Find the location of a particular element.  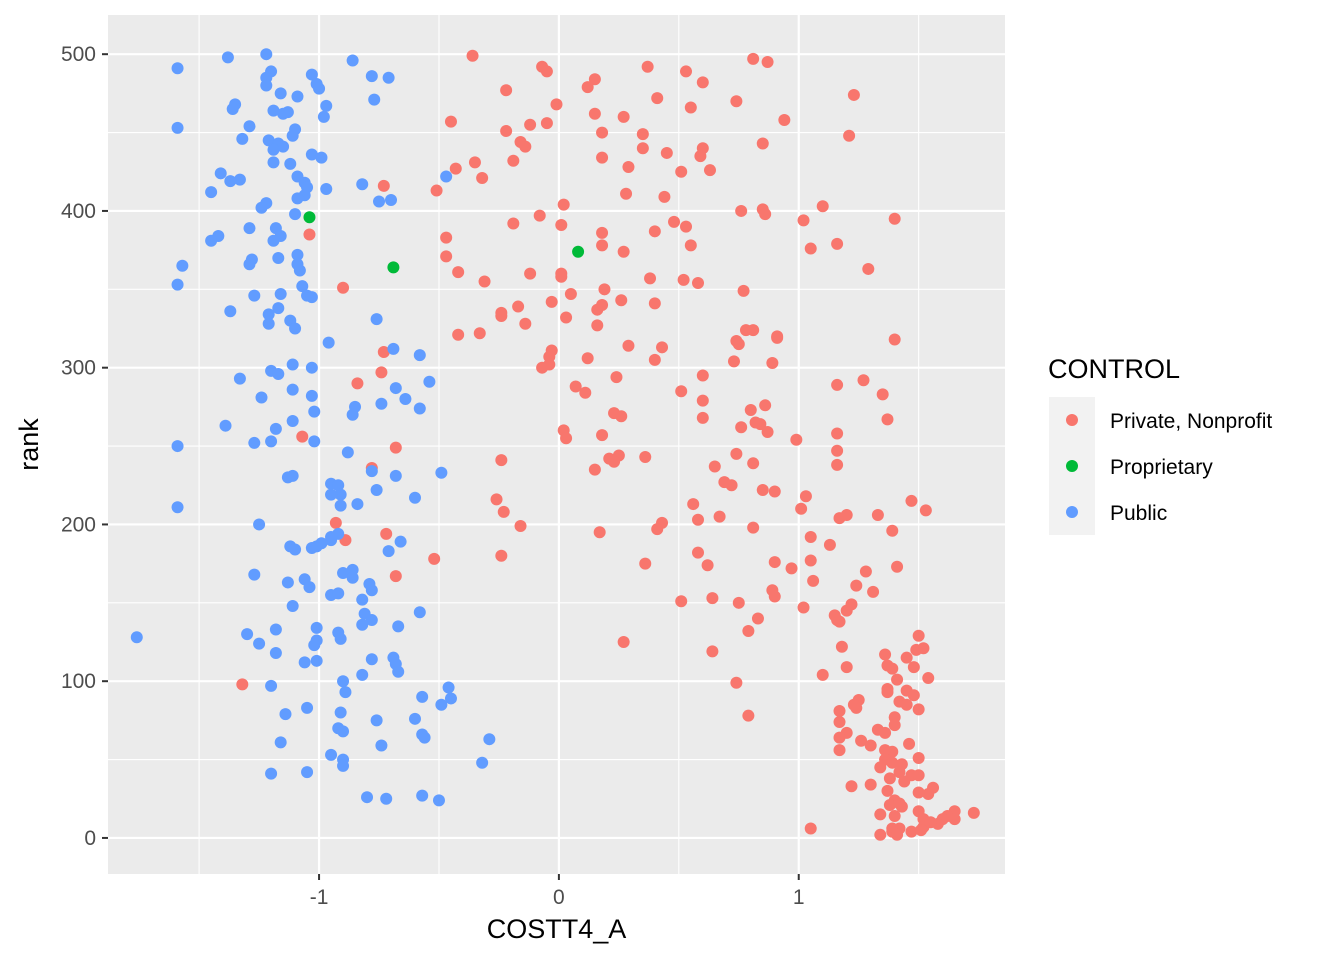

y-tick-label: 100 is located at coordinates (78, 681).